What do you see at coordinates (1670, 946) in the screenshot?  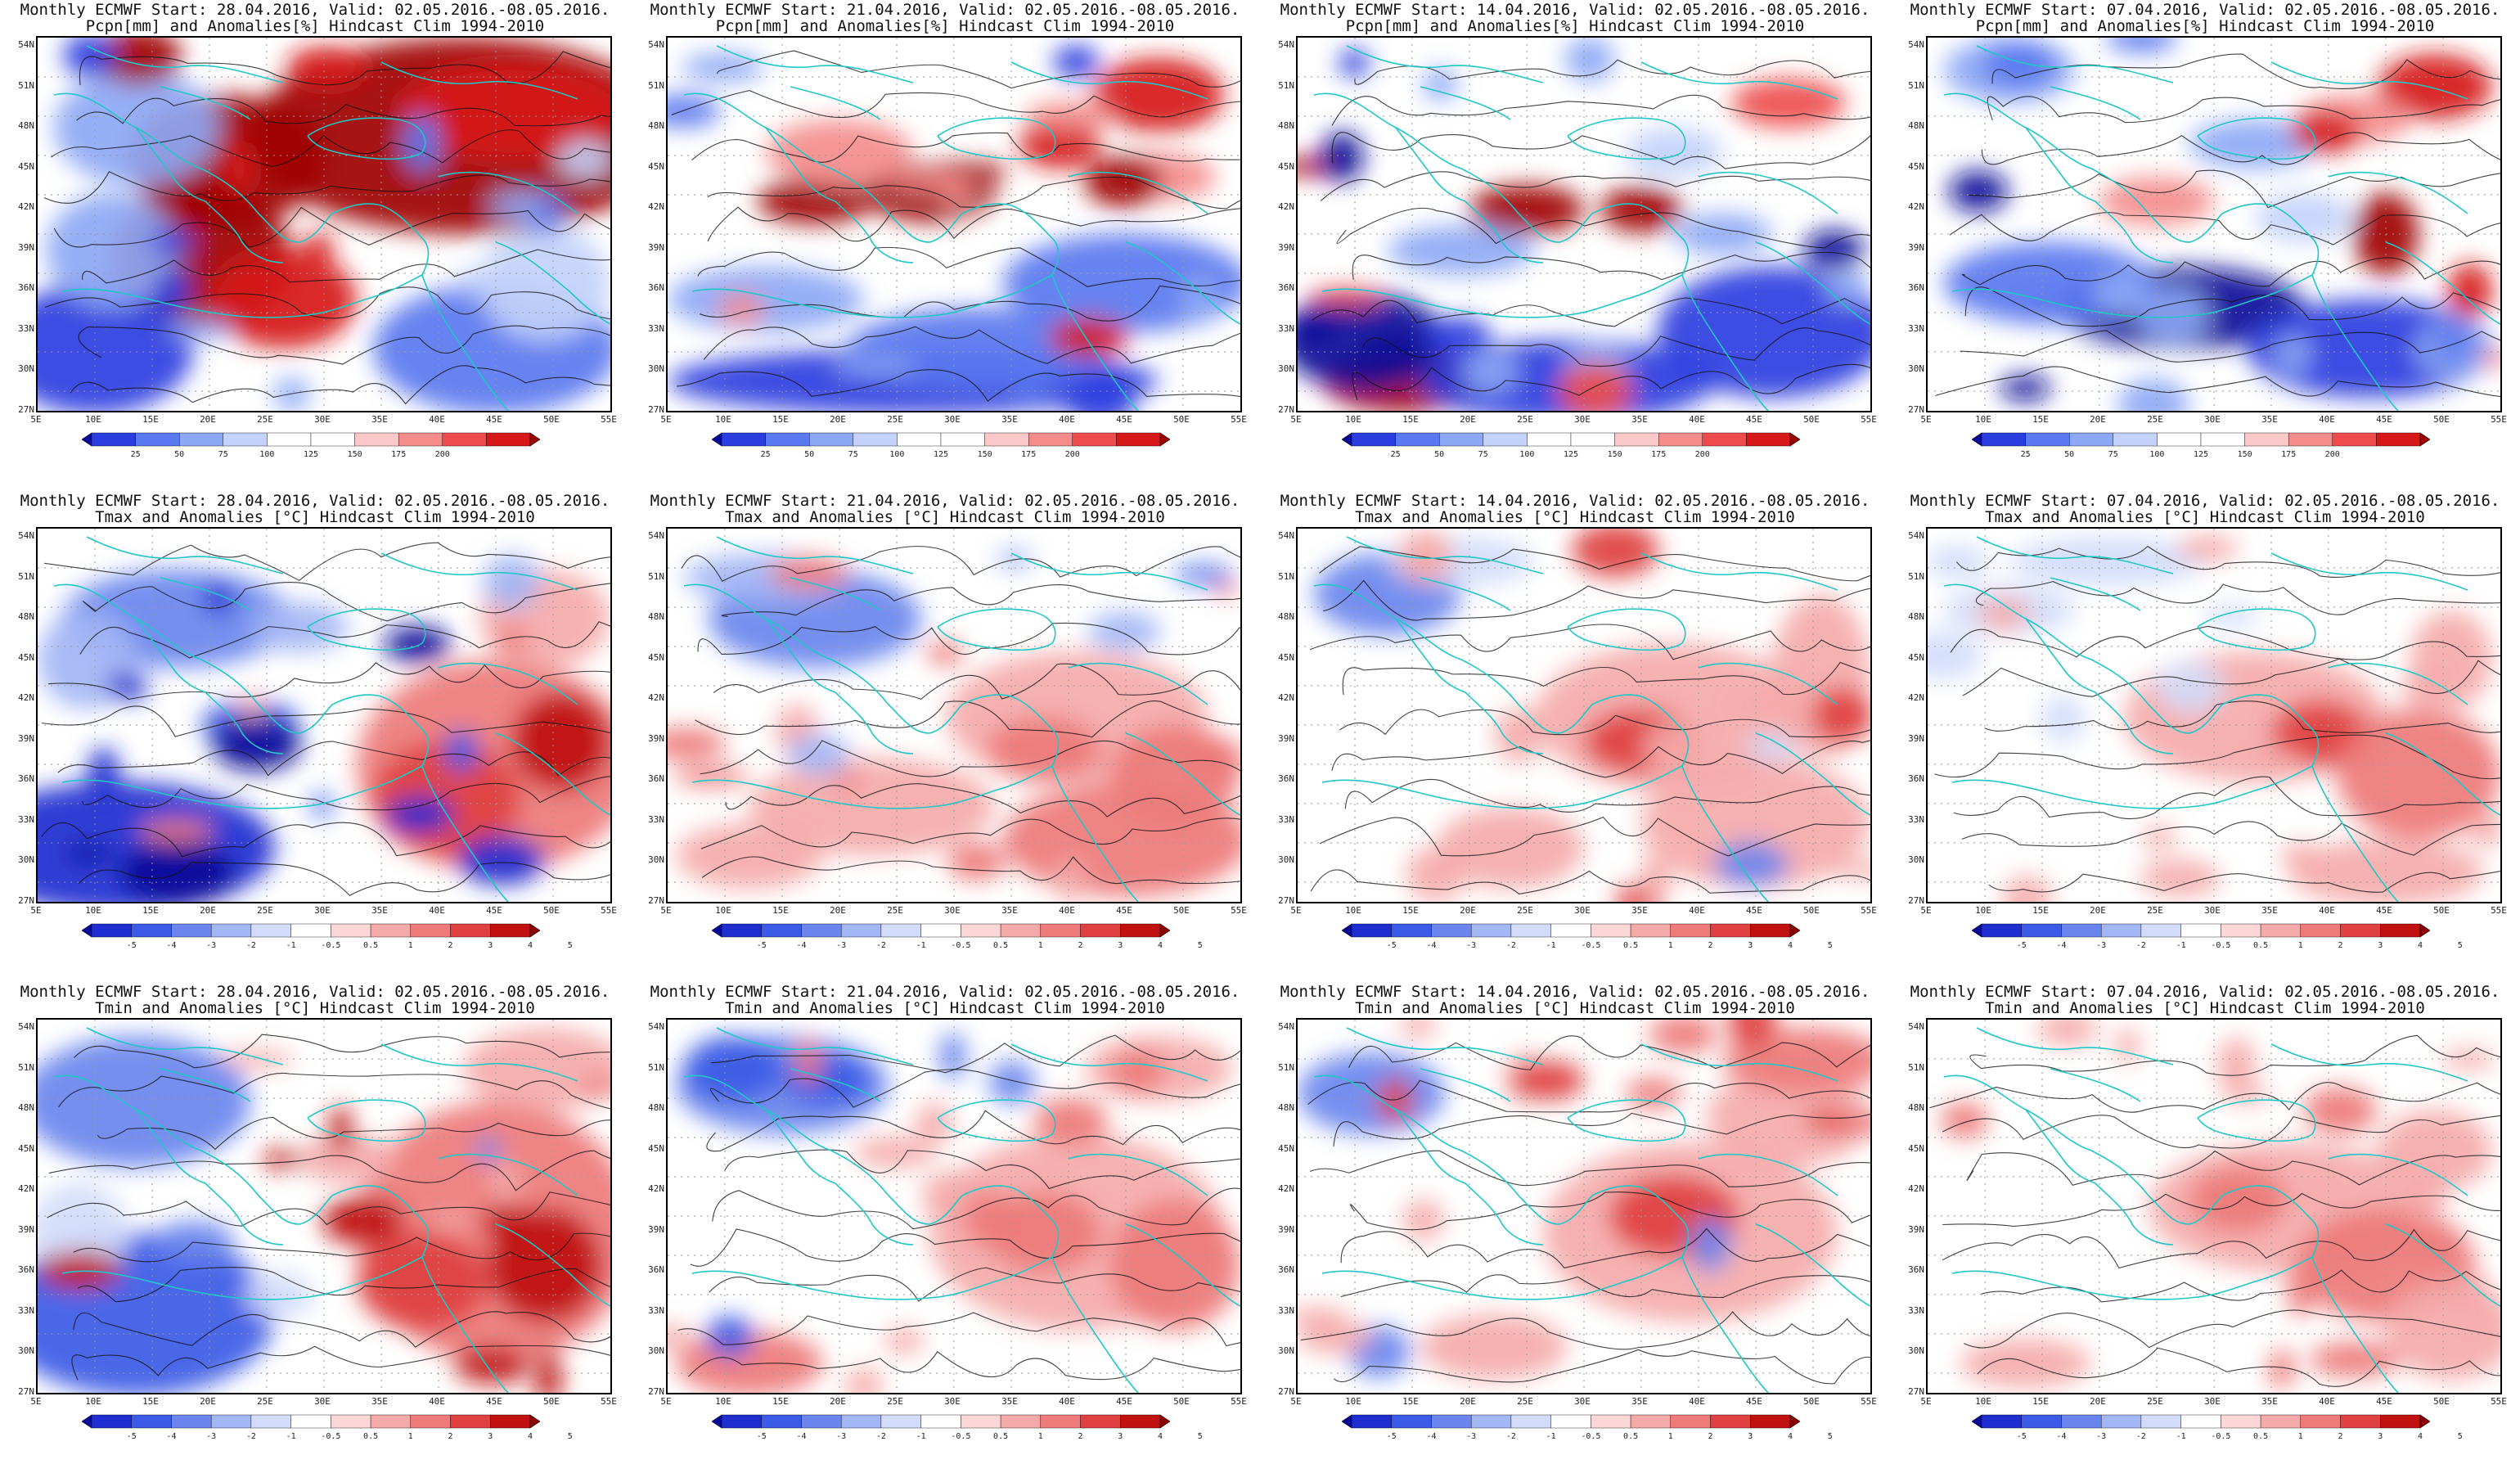 I see `colorbar-label: 1` at bounding box center [1670, 946].